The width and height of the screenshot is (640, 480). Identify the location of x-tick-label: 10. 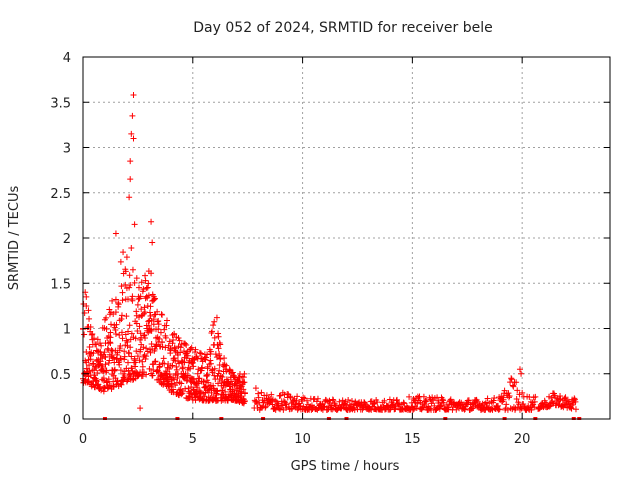
(302, 439).